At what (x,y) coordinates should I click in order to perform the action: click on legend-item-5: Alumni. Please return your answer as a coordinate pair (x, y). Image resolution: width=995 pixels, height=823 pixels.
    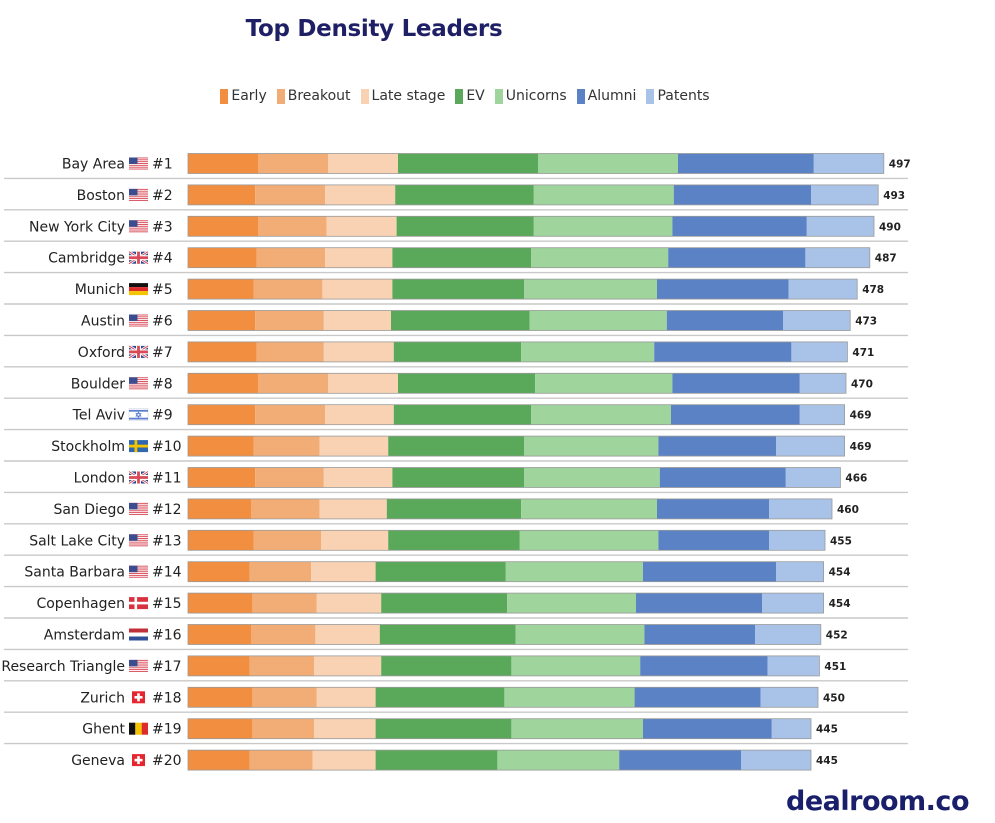
    Looking at the image, I should click on (606, 96).